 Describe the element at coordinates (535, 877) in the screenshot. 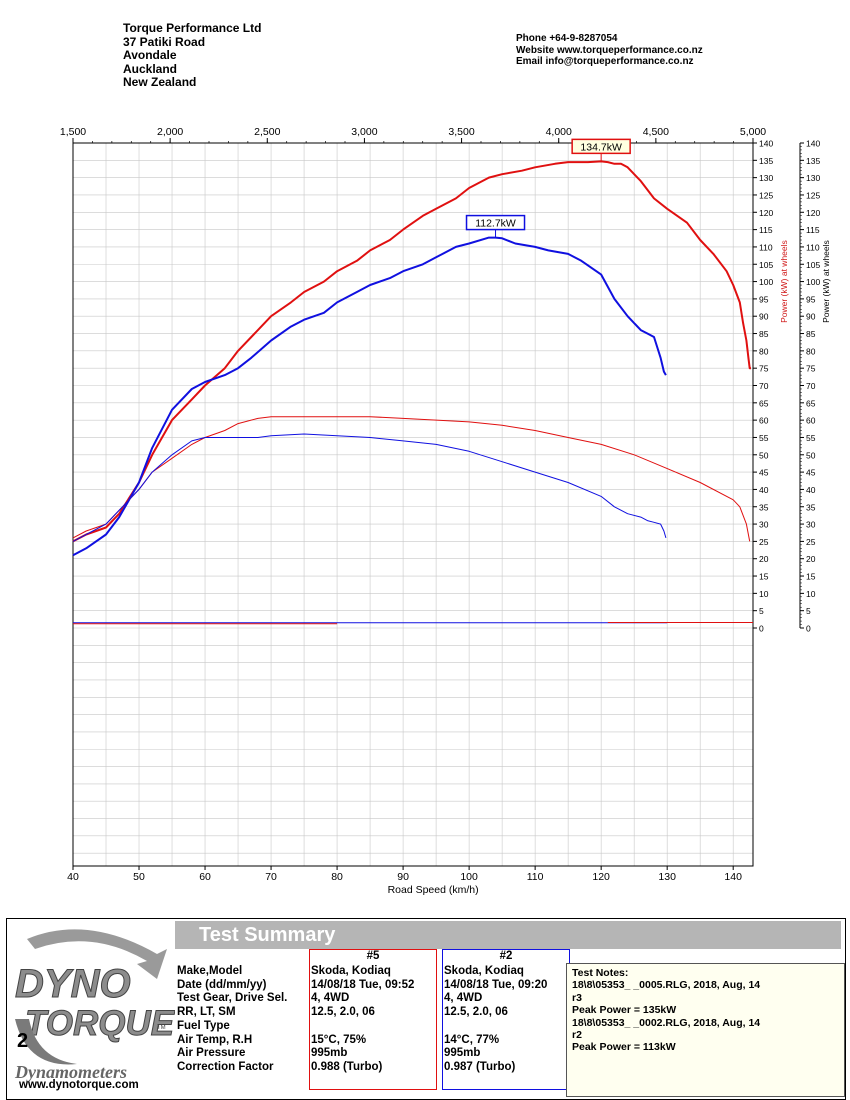

I see `x-axis-tick-label: 110` at that location.